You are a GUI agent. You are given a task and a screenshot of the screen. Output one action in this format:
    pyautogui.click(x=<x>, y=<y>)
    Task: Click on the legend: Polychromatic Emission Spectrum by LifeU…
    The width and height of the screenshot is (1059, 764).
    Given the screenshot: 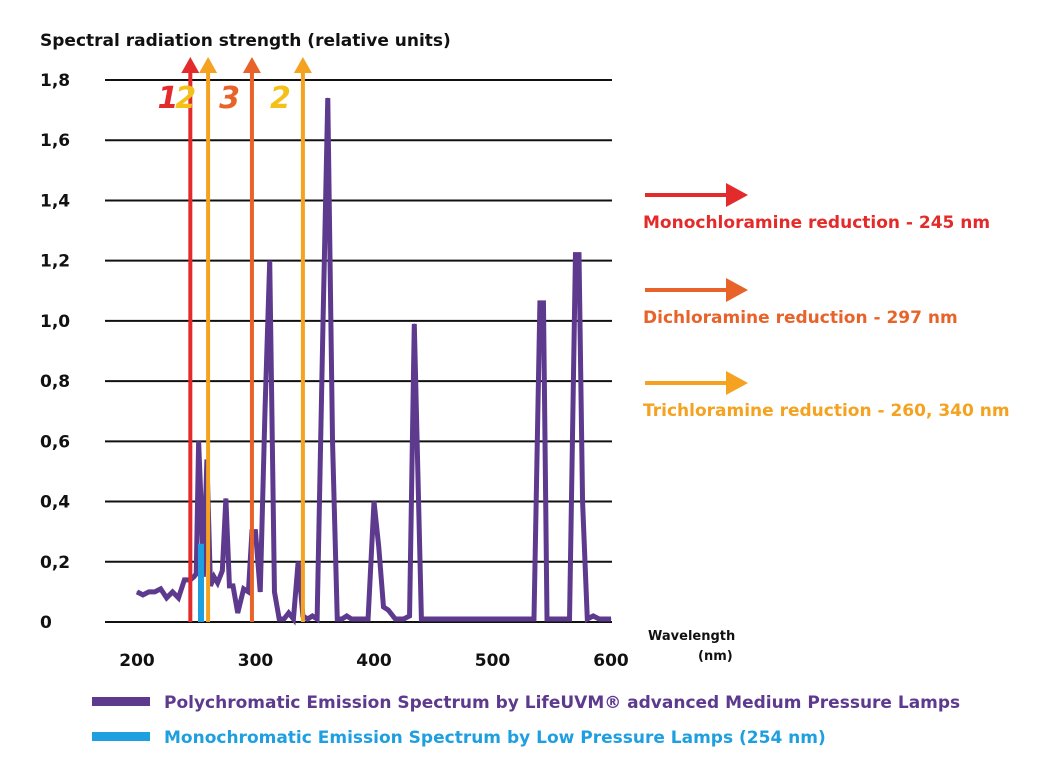 What is the action you would take?
    pyautogui.click(x=526, y=720)
    